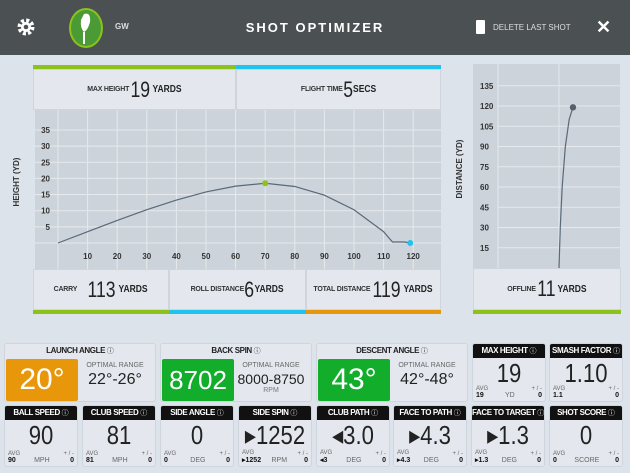  Describe the element at coordinates (134, 89) in the screenshot. I see `max-height-stat: MAX HEIGHT 19 YARDS` at that location.